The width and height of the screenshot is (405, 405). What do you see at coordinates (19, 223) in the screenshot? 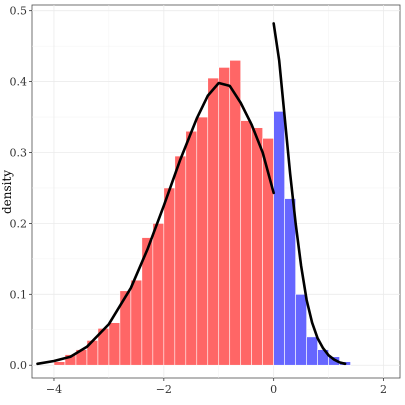
I see `y-tick-label: 0.2` at bounding box center [19, 223].